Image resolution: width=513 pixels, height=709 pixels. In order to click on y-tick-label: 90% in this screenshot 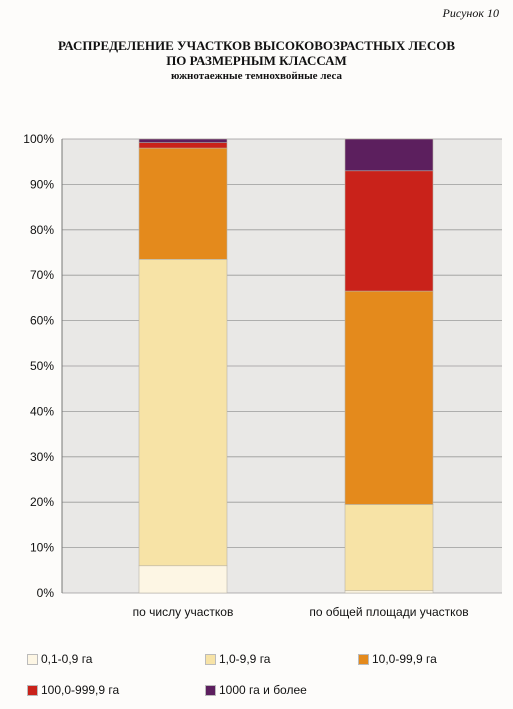, I will do `click(42, 184)`.